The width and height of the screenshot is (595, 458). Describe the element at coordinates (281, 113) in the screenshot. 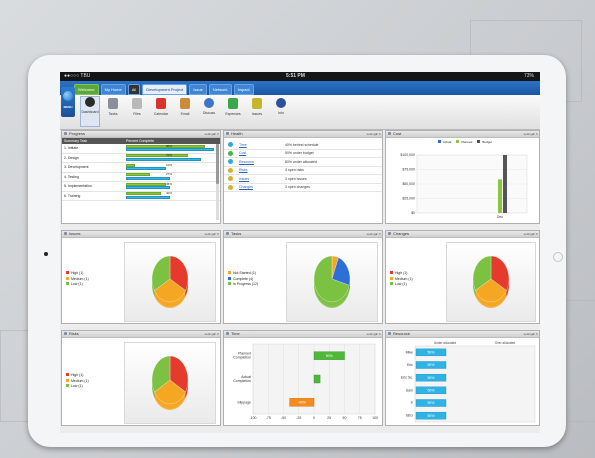

I see `toolbar-label: Info` at that location.